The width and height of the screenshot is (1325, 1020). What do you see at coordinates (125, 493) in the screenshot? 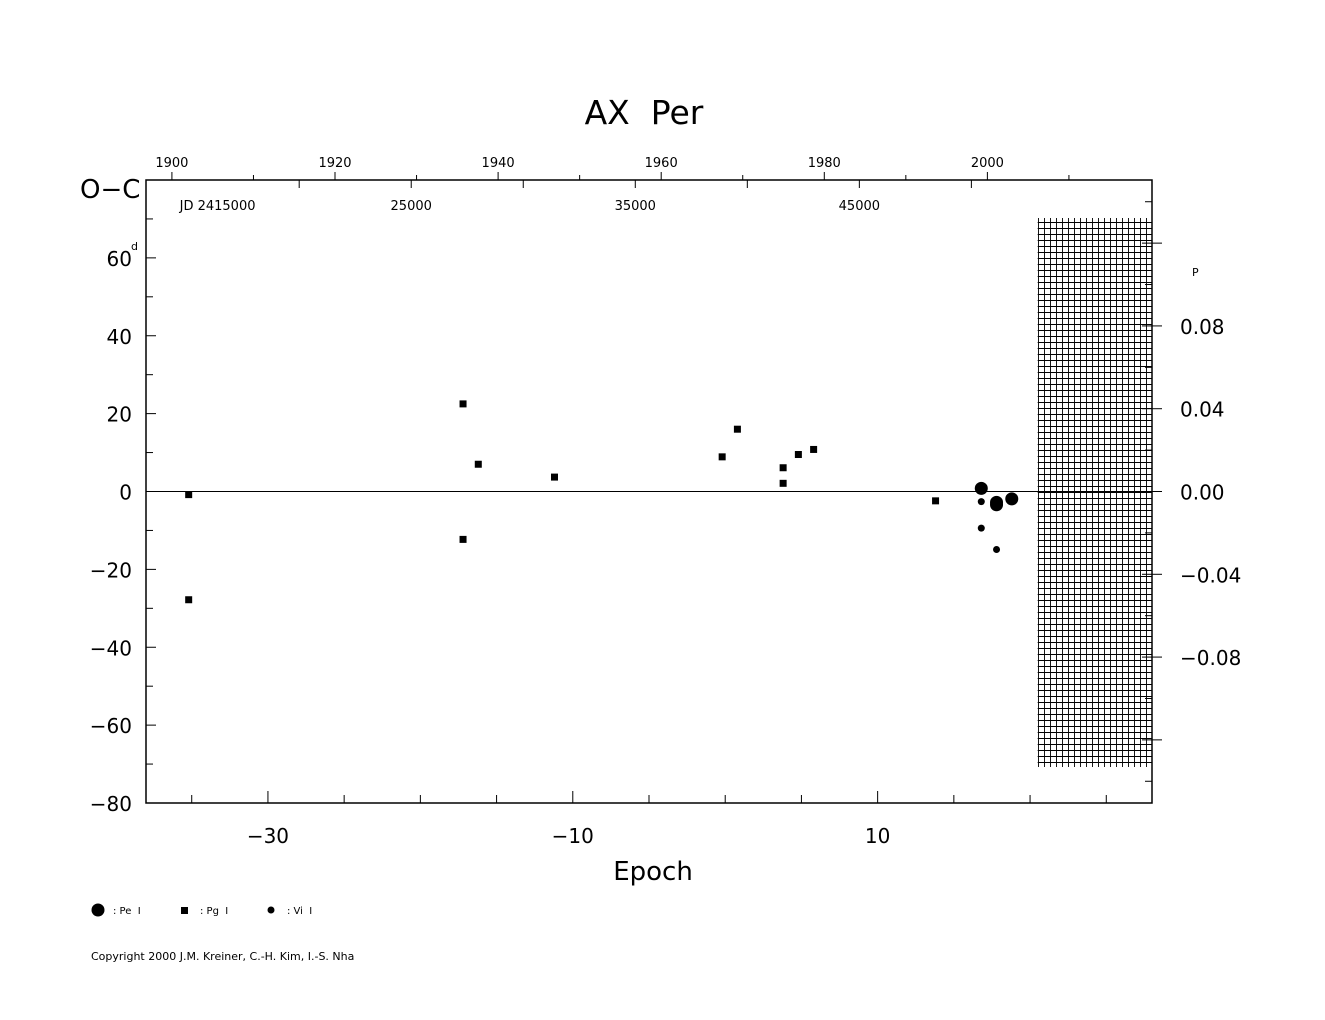
I see `y-tick-label: 0` at bounding box center [125, 493].